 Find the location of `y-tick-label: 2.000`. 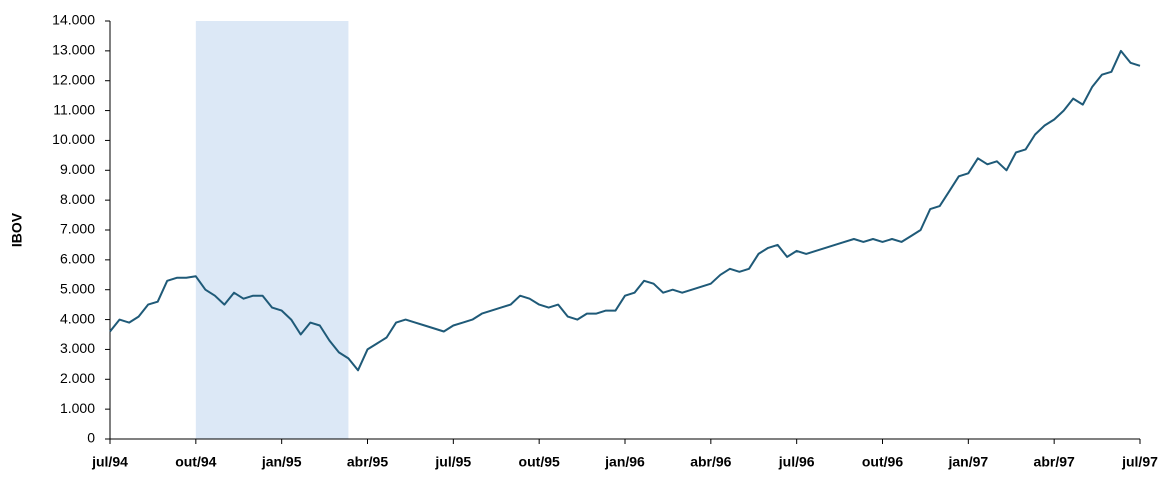

y-tick-label: 2.000 is located at coordinates (77, 378).